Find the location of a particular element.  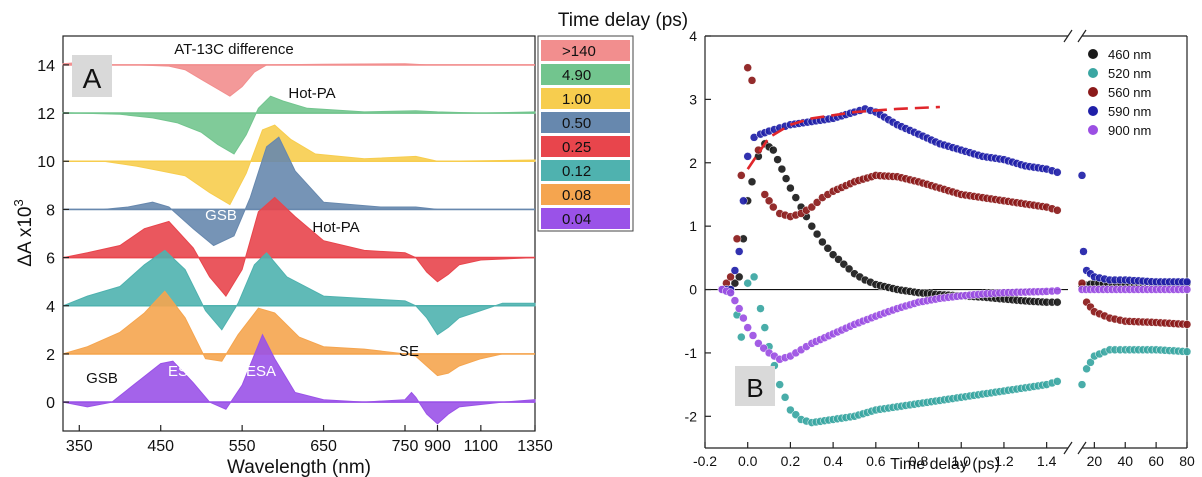

a-ytick-label-2: 4 is located at coordinates (50, 307).